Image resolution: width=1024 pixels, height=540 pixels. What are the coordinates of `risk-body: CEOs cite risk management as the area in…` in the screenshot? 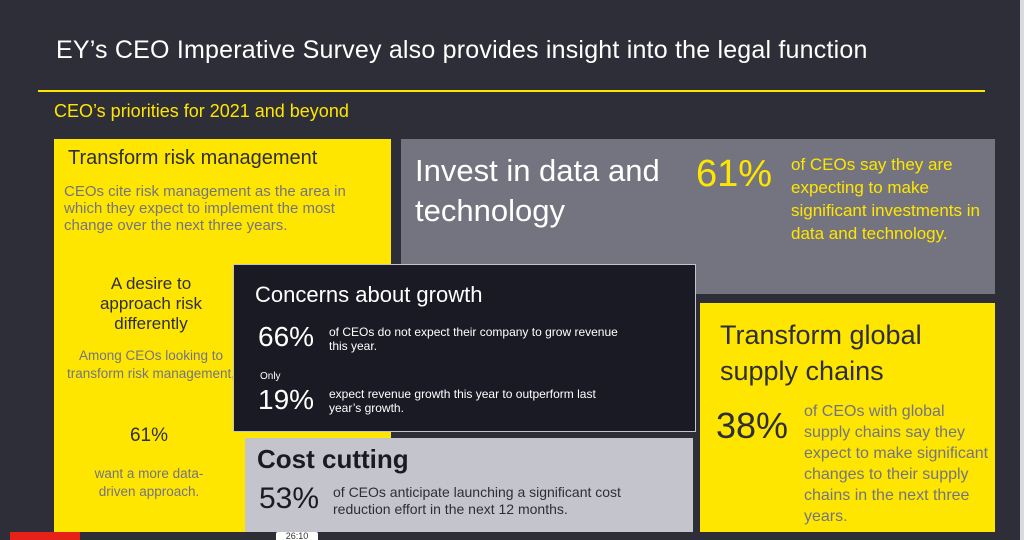 It's located at (205, 208).